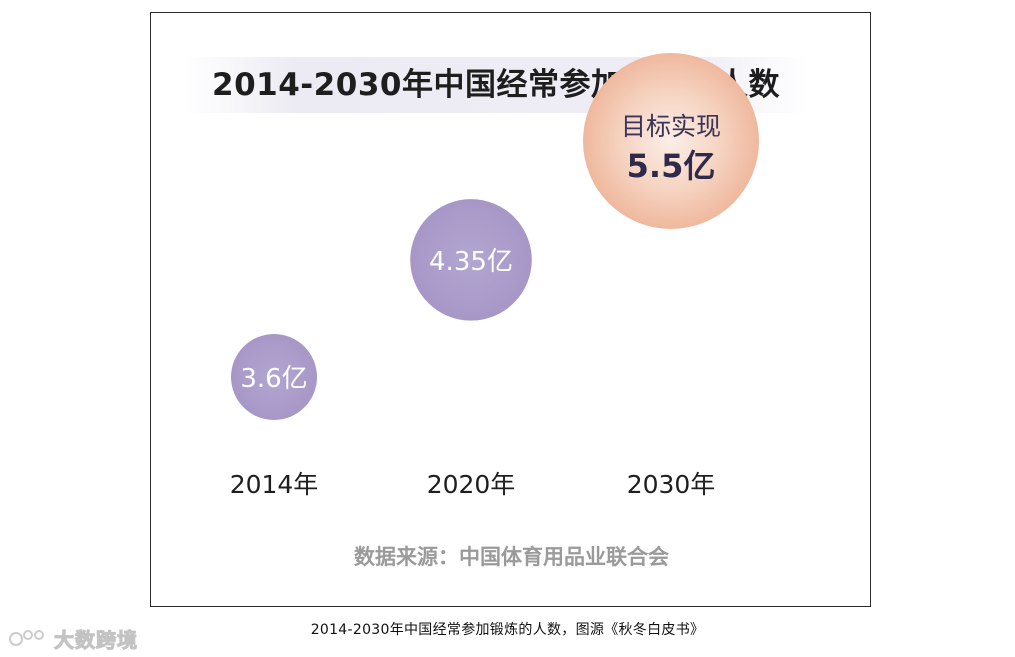  Describe the element at coordinates (96, 639) in the screenshot. I see `watermark-text: 大数跨境` at that location.